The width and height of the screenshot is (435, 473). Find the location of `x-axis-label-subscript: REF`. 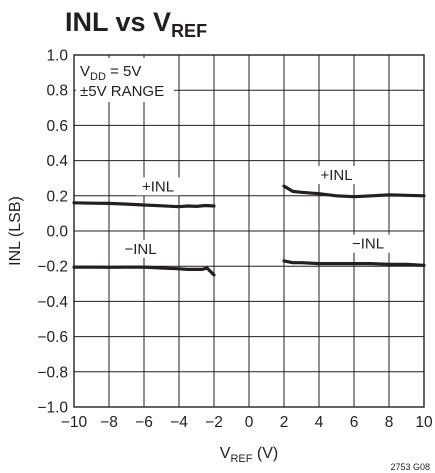

x-axis-label-subscript: REF is located at coordinates (241, 459).